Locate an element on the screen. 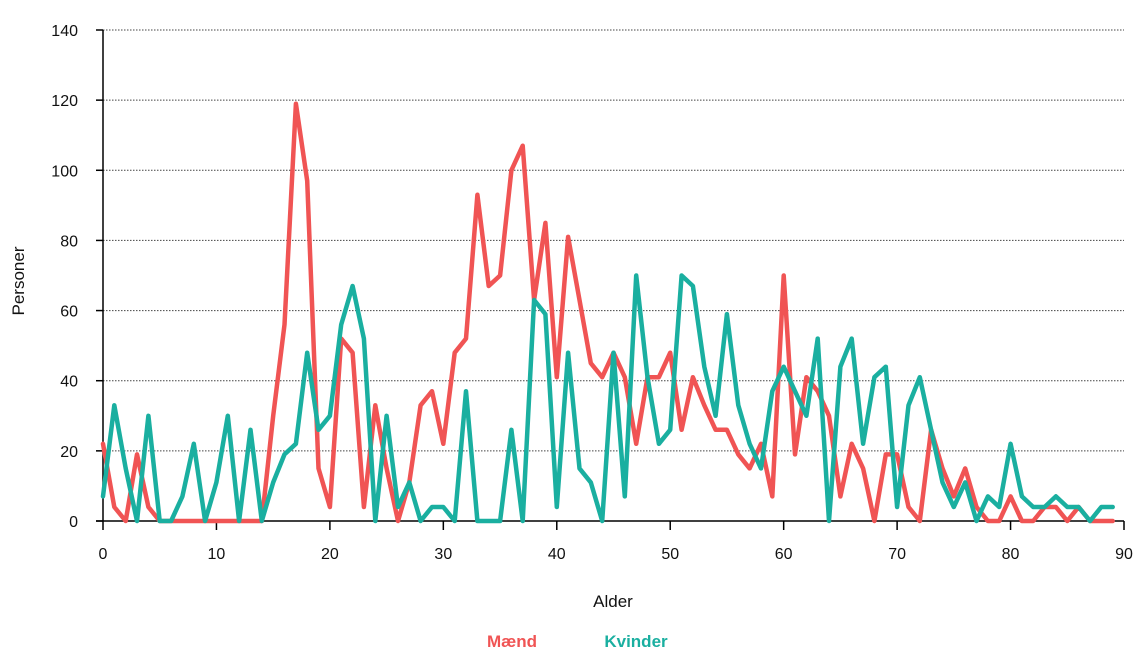 The image size is (1137, 650). y-tick-label: 20 is located at coordinates (69, 452).